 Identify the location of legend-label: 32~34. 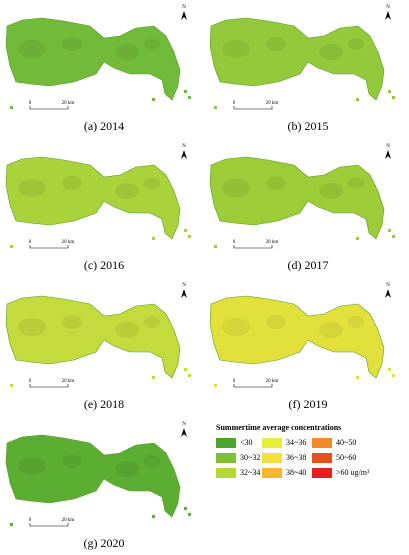
(250, 472).